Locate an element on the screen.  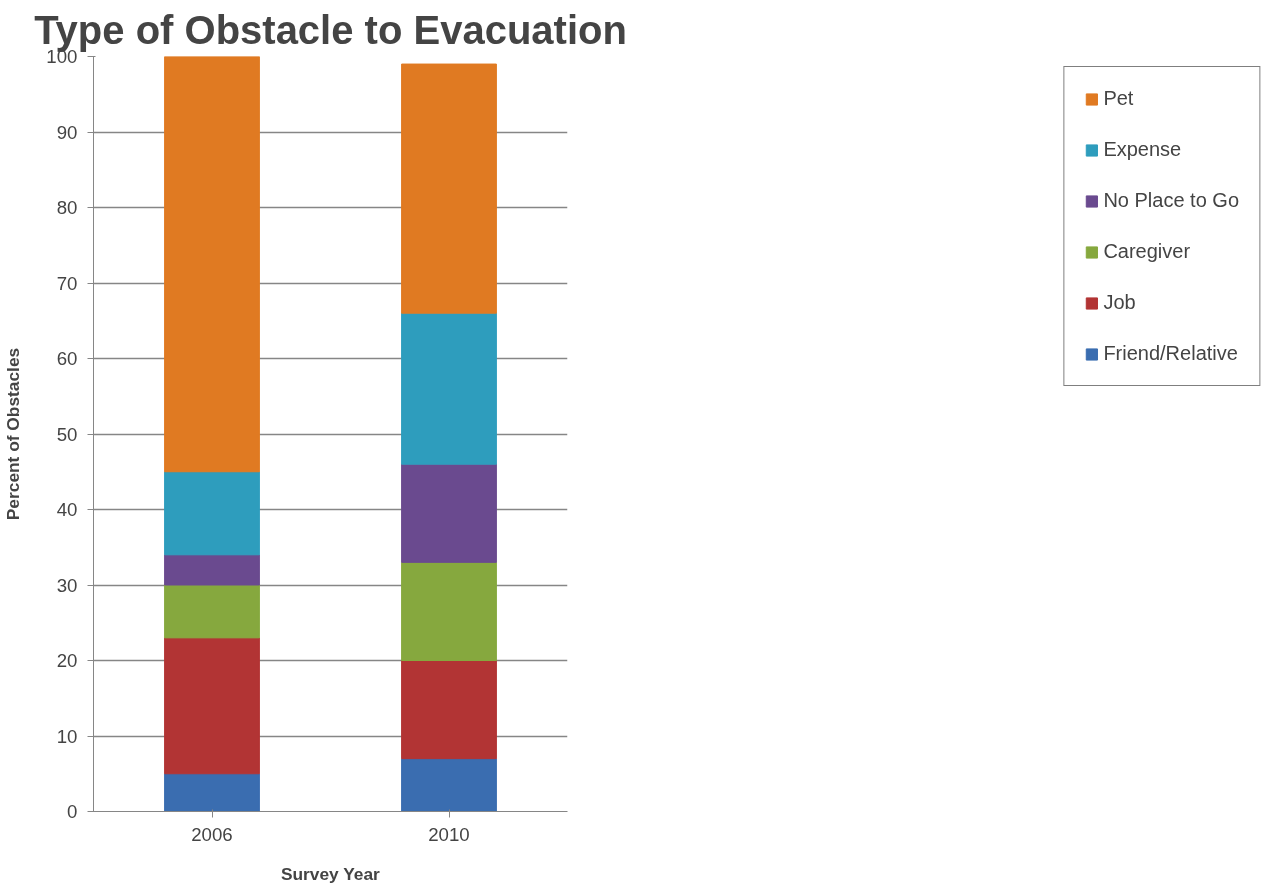
y-axis-title: Percent of Obstacles is located at coordinates (13, 434).